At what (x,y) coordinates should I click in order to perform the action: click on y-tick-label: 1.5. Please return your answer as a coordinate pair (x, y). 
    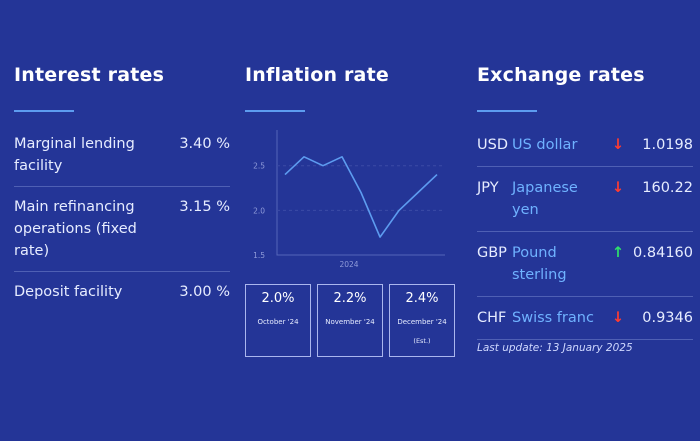
    Looking at the image, I should click on (259, 255).